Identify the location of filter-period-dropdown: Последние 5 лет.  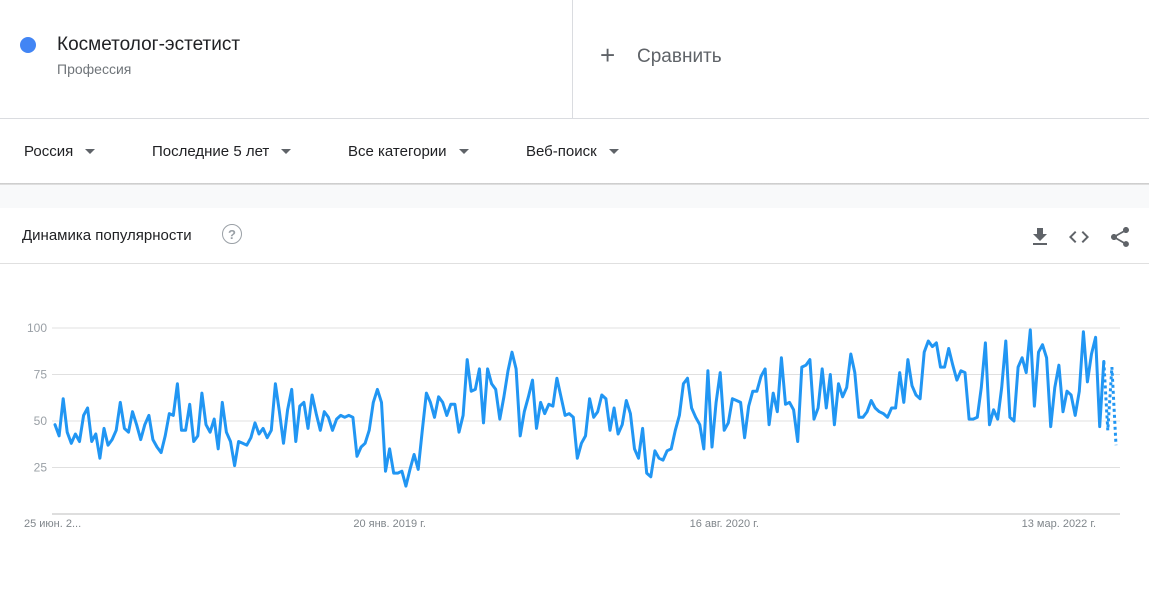
(222, 151).